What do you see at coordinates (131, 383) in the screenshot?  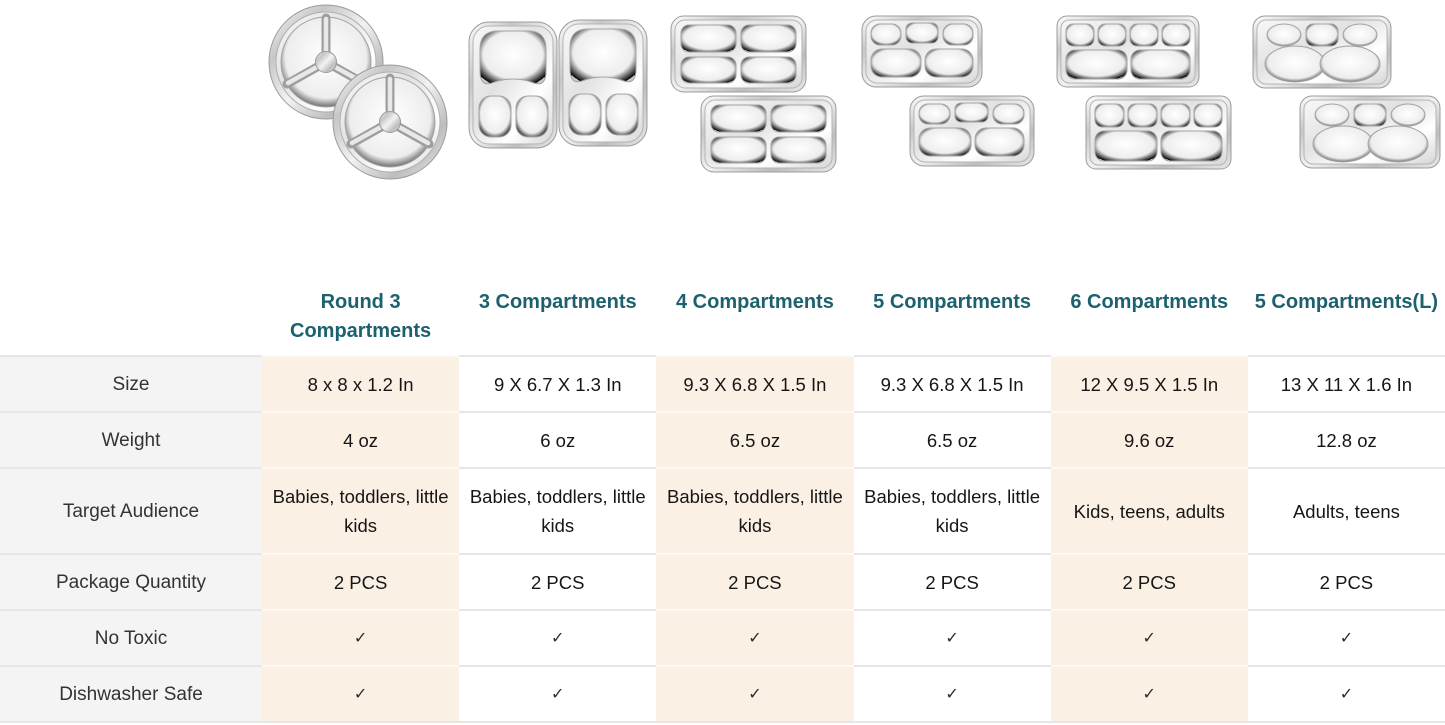 I see `row-label-size: Size` at bounding box center [131, 383].